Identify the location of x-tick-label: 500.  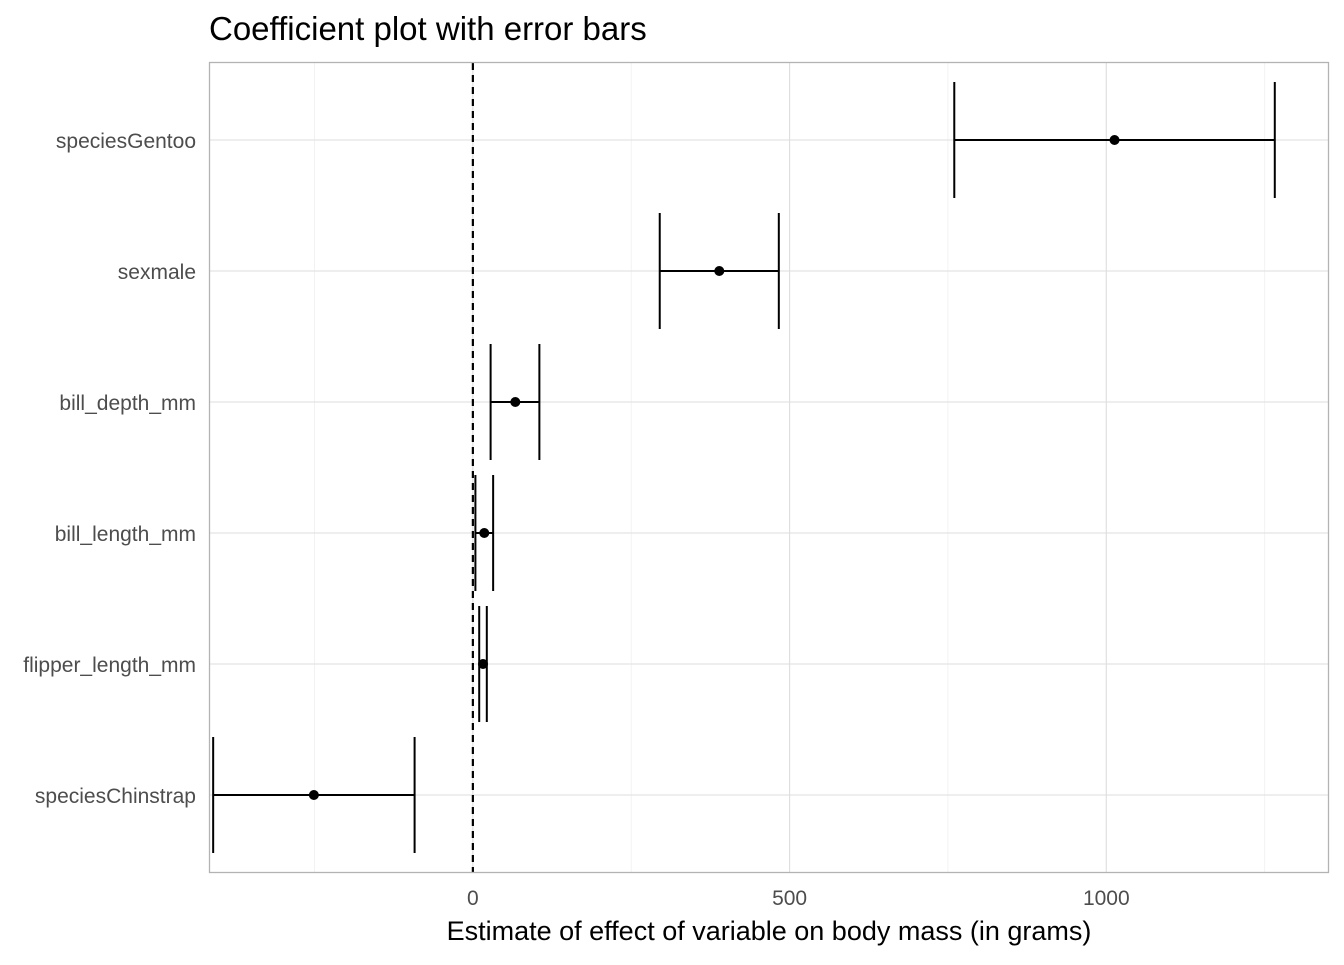
(789, 898).